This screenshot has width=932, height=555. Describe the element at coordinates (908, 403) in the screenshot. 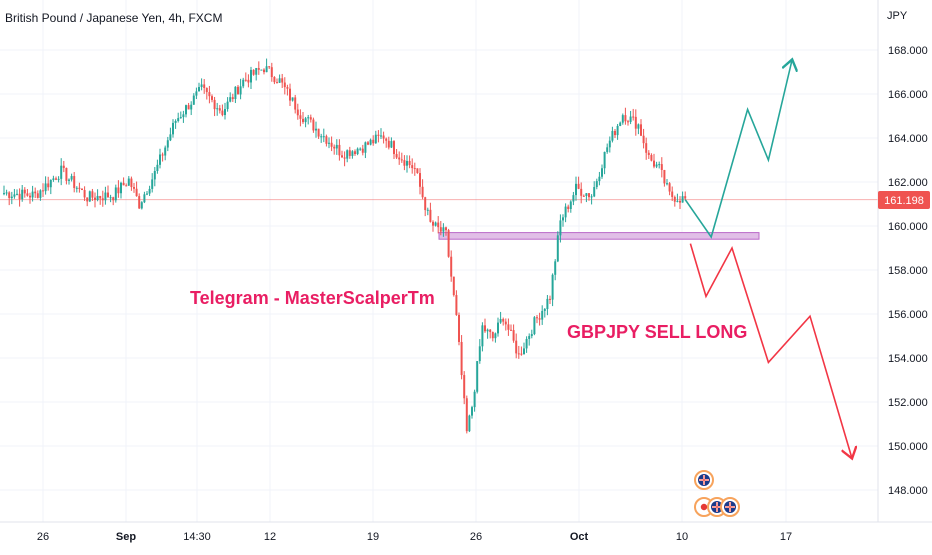

I see `price-tick-label: 152.000` at that location.